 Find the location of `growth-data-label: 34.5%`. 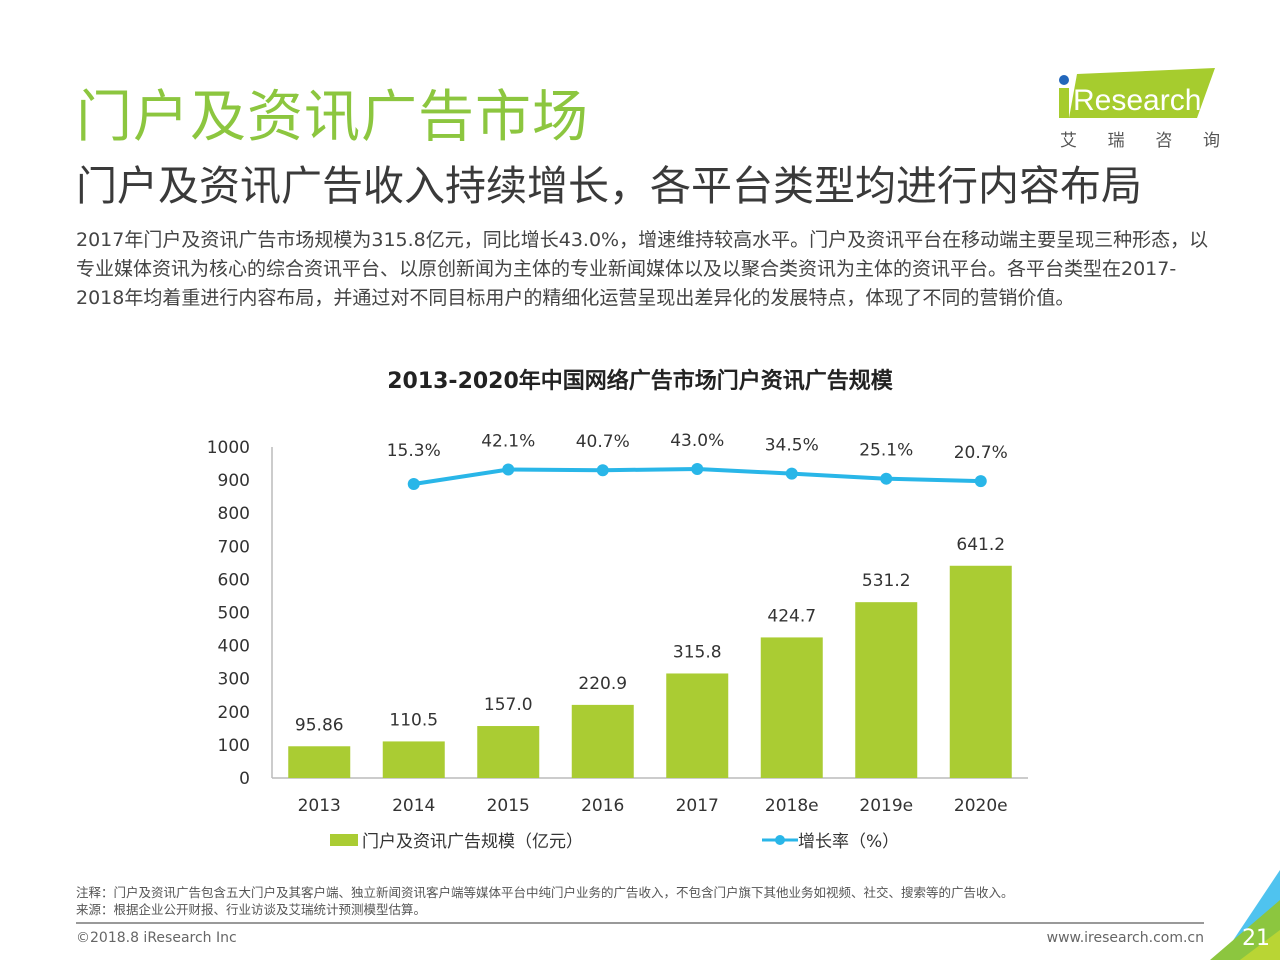

growth-data-label: 34.5% is located at coordinates (792, 446).